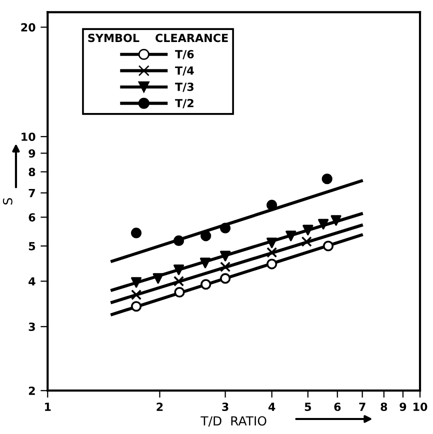  Describe the element at coordinates (159, 406) in the screenshot. I see `x-tick-label: 2` at that location.